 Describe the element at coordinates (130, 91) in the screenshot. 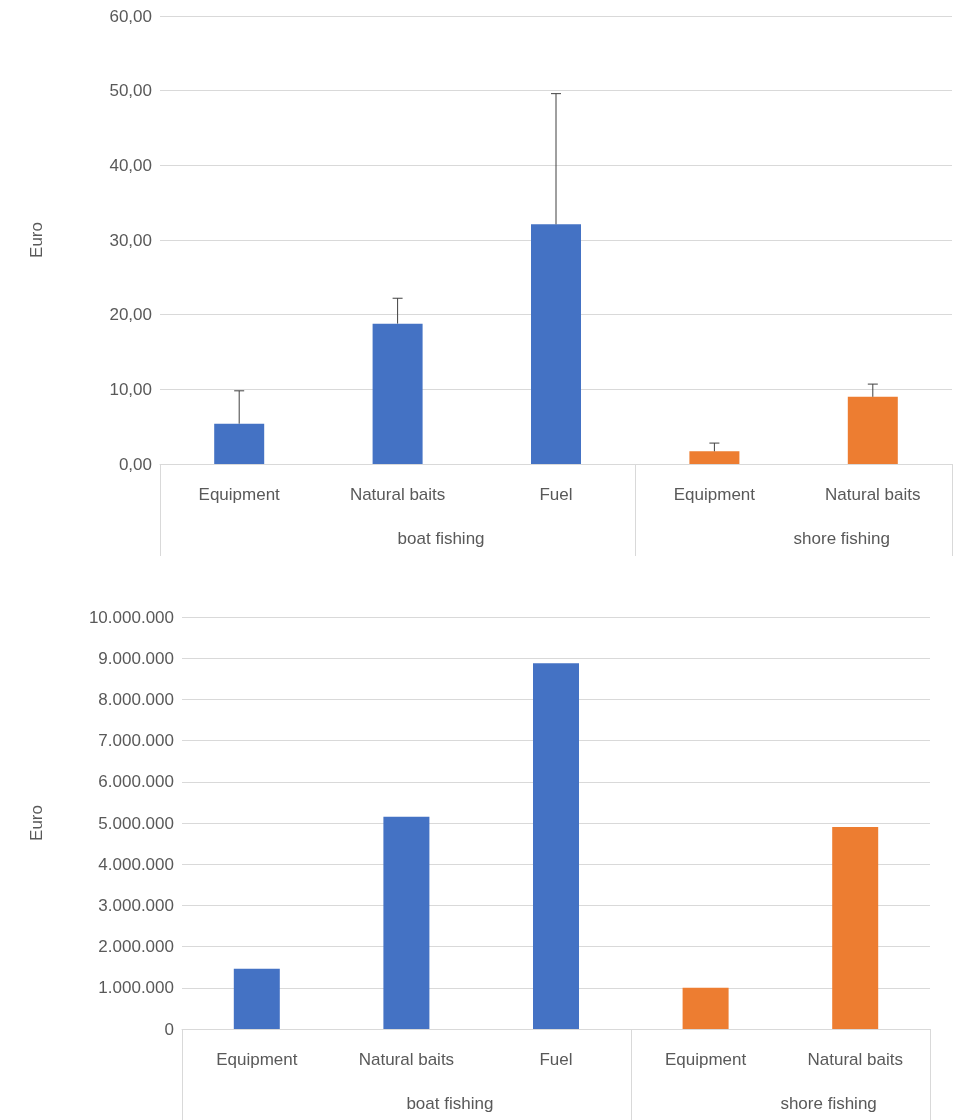

I see `y-tick-label: 50,00` at that location.